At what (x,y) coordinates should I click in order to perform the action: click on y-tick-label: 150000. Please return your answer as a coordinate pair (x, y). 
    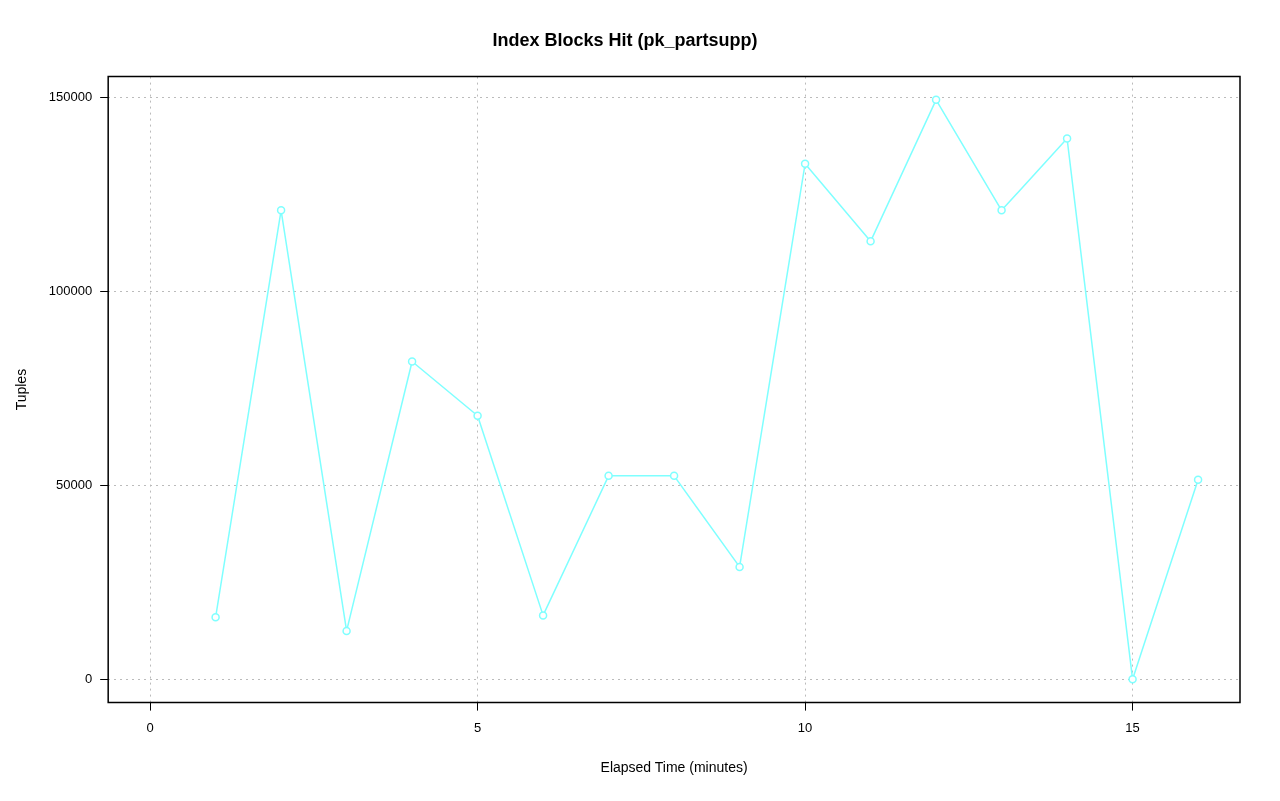
    Looking at the image, I should click on (70, 97).